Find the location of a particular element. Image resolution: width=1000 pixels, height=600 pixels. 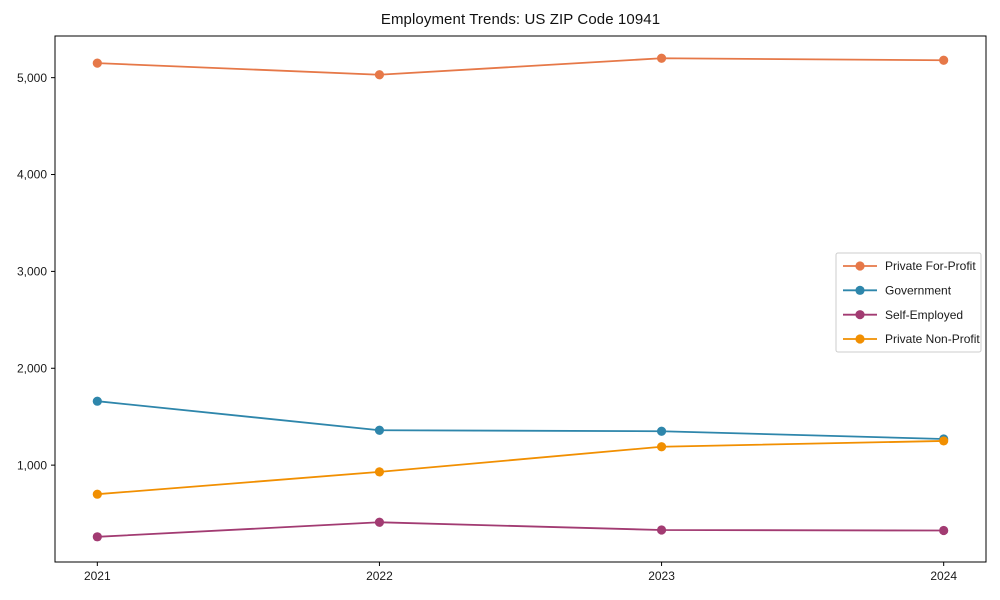

series-marker-private-non-profit-2021 is located at coordinates (97, 494).